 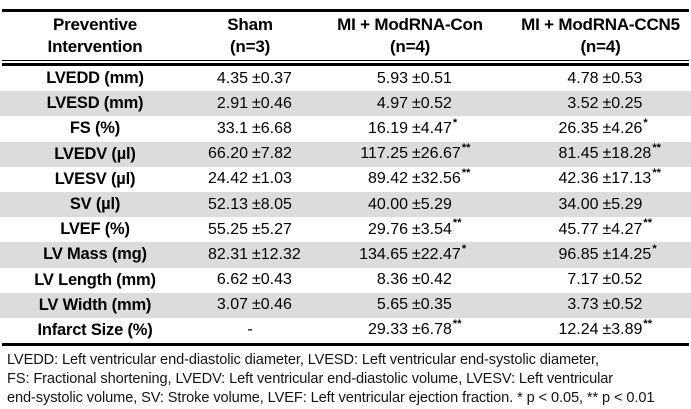 What do you see at coordinates (249, 179) in the screenshot?
I see `data-cell: 24.42 ±1.03` at bounding box center [249, 179].